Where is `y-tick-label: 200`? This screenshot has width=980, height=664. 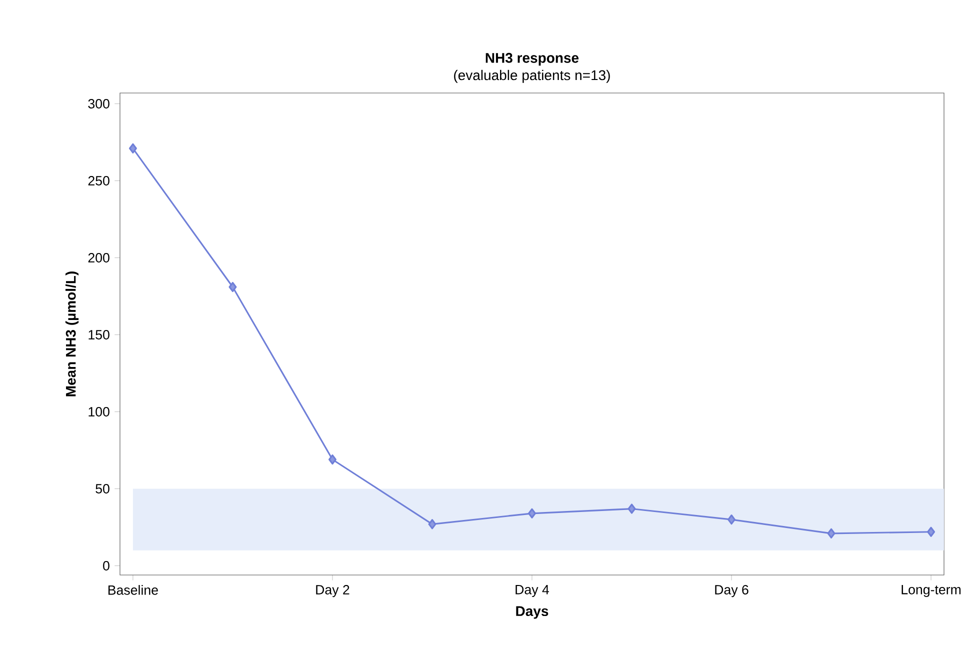 y-tick-label: 200 is located at coordinates (99, 257).